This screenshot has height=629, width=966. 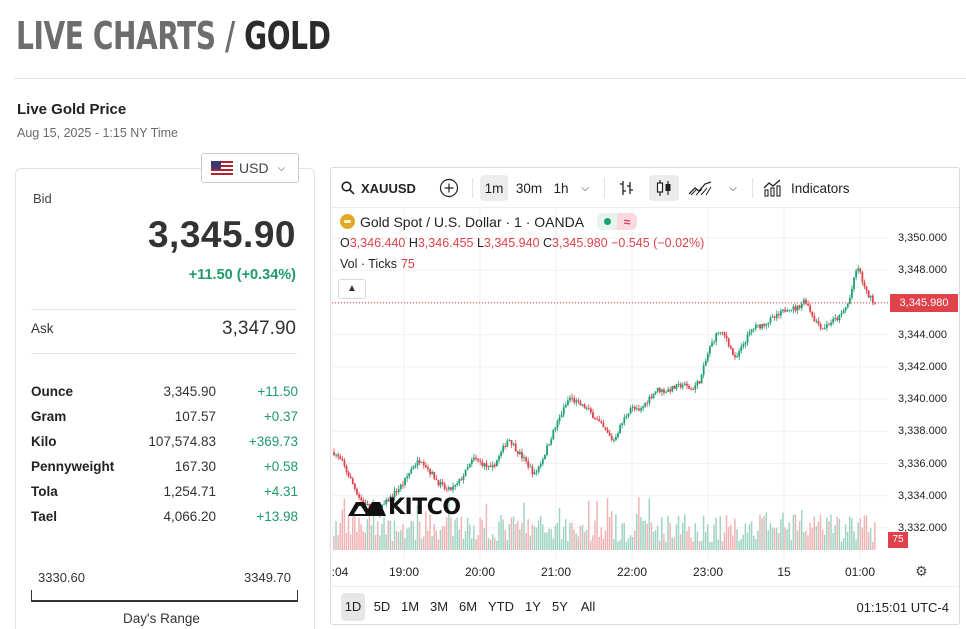 I want to click on range-6m: 6M, so click(x=468, y=606).